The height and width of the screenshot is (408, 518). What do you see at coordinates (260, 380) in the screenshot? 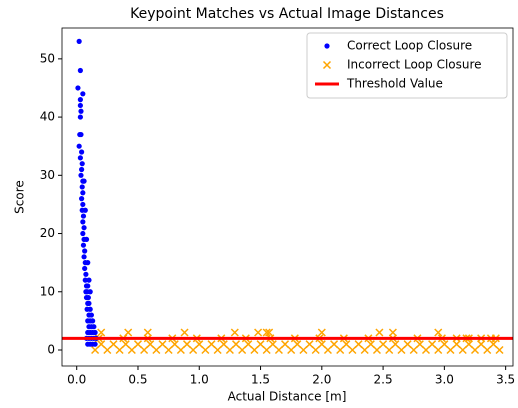
I see `x-tick-label: 1.5` at bounding box center [260, 380].